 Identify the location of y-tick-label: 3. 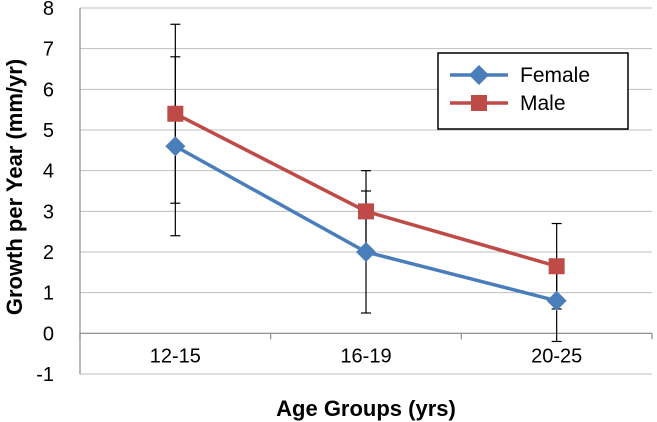
(48, 212).